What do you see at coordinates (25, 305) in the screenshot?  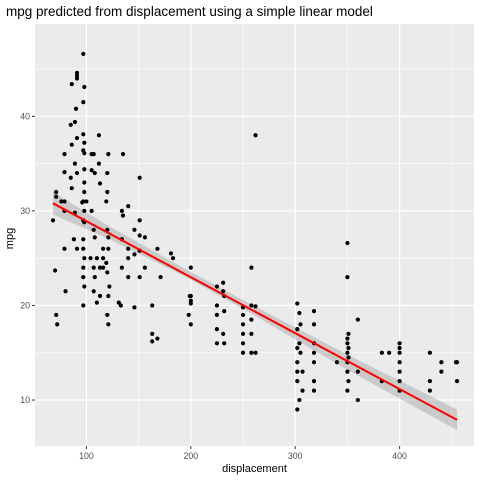 I see `y-tick-label: 20` at bounding box center [25, 305].